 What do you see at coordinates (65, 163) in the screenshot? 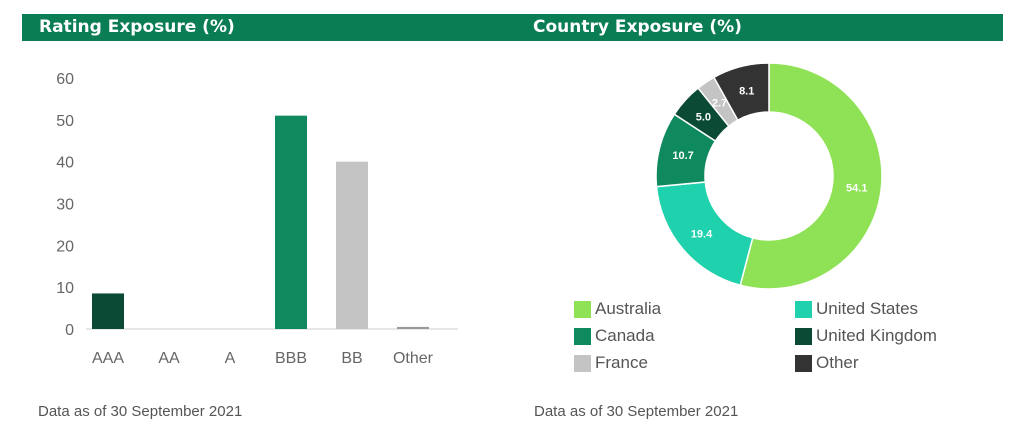
I see `y-tick-label: 40` at bounding box center [65, 163].